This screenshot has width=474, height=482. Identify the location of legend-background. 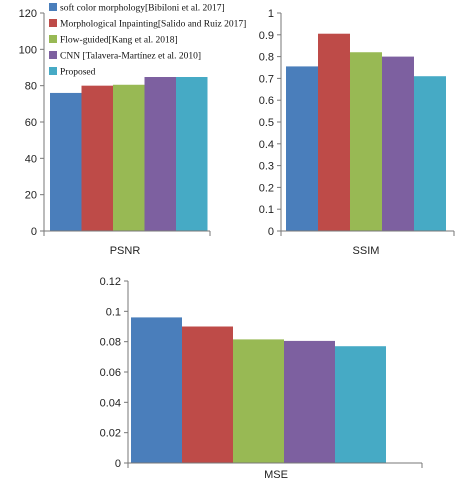
(134, 39).